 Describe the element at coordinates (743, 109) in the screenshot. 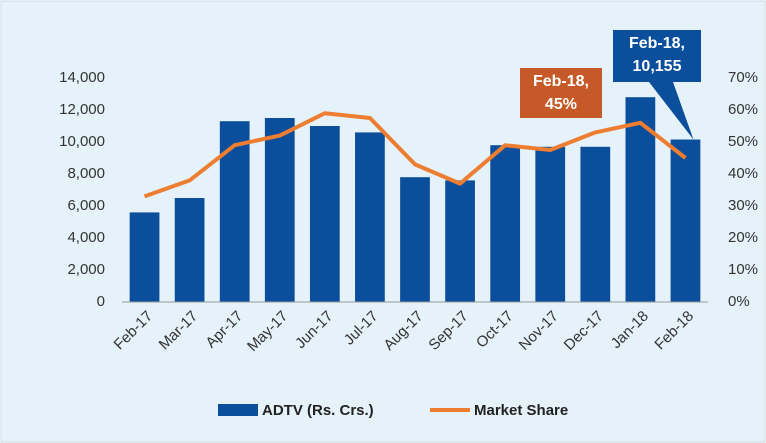

I see `y2-tick-label: 60%` at that location.